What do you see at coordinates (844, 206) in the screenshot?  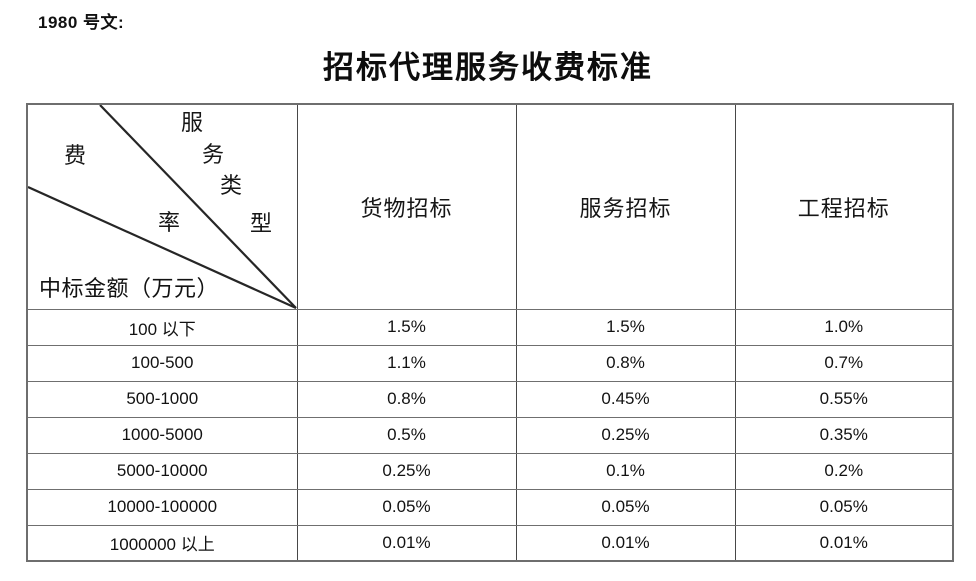 I see `column-header-engineering: 工程招标` at bounding box center [844, 206].